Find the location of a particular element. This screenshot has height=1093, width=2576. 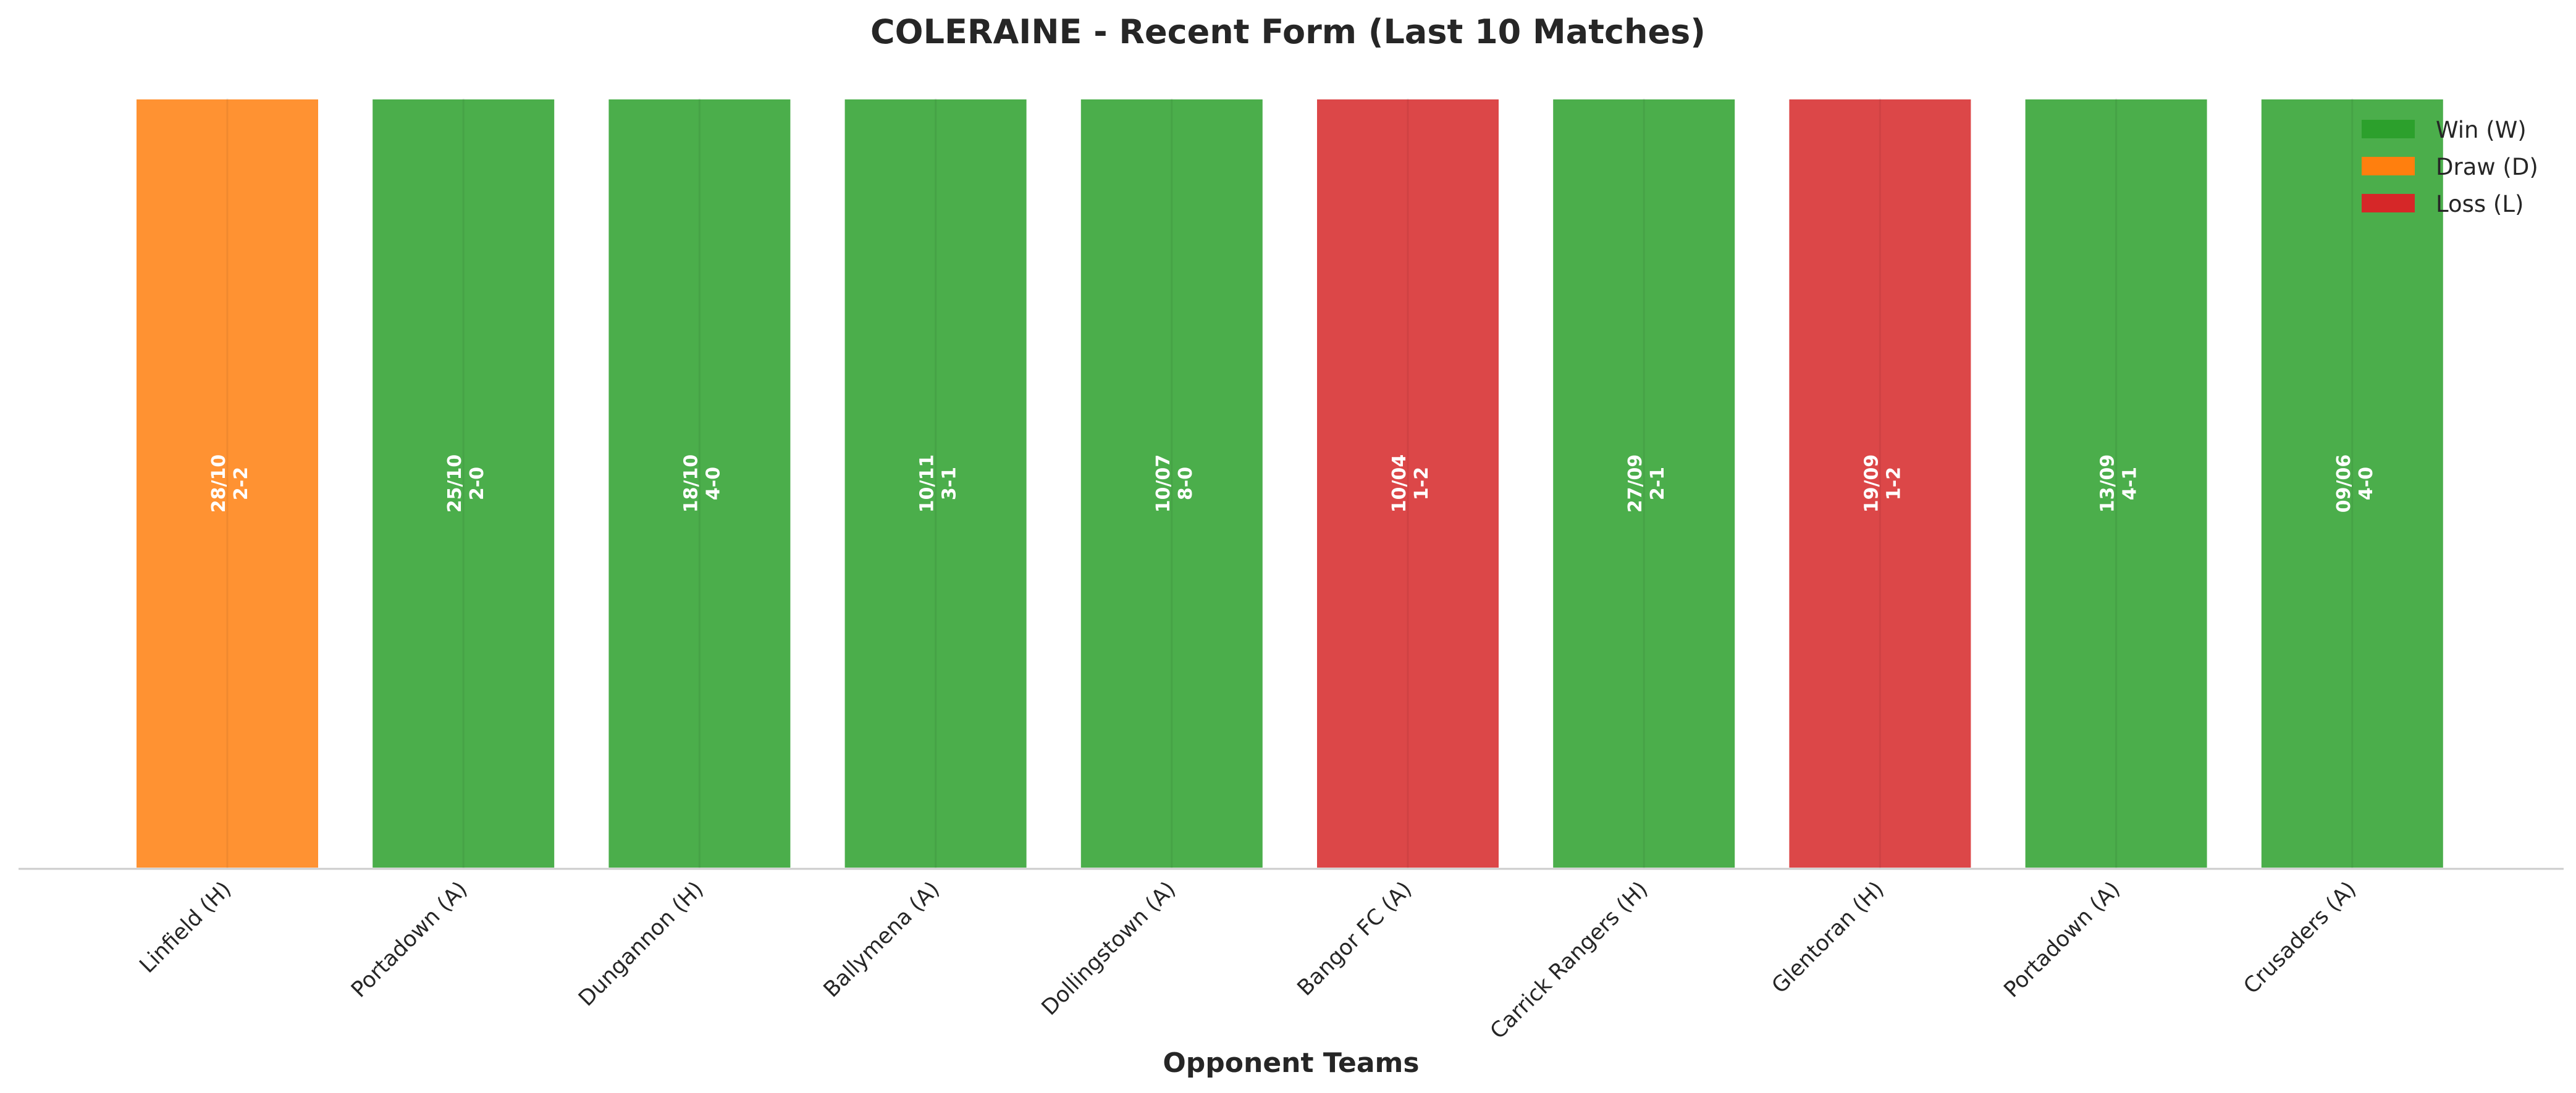

legend-swatch-d is located at coordinates (2388, 166).